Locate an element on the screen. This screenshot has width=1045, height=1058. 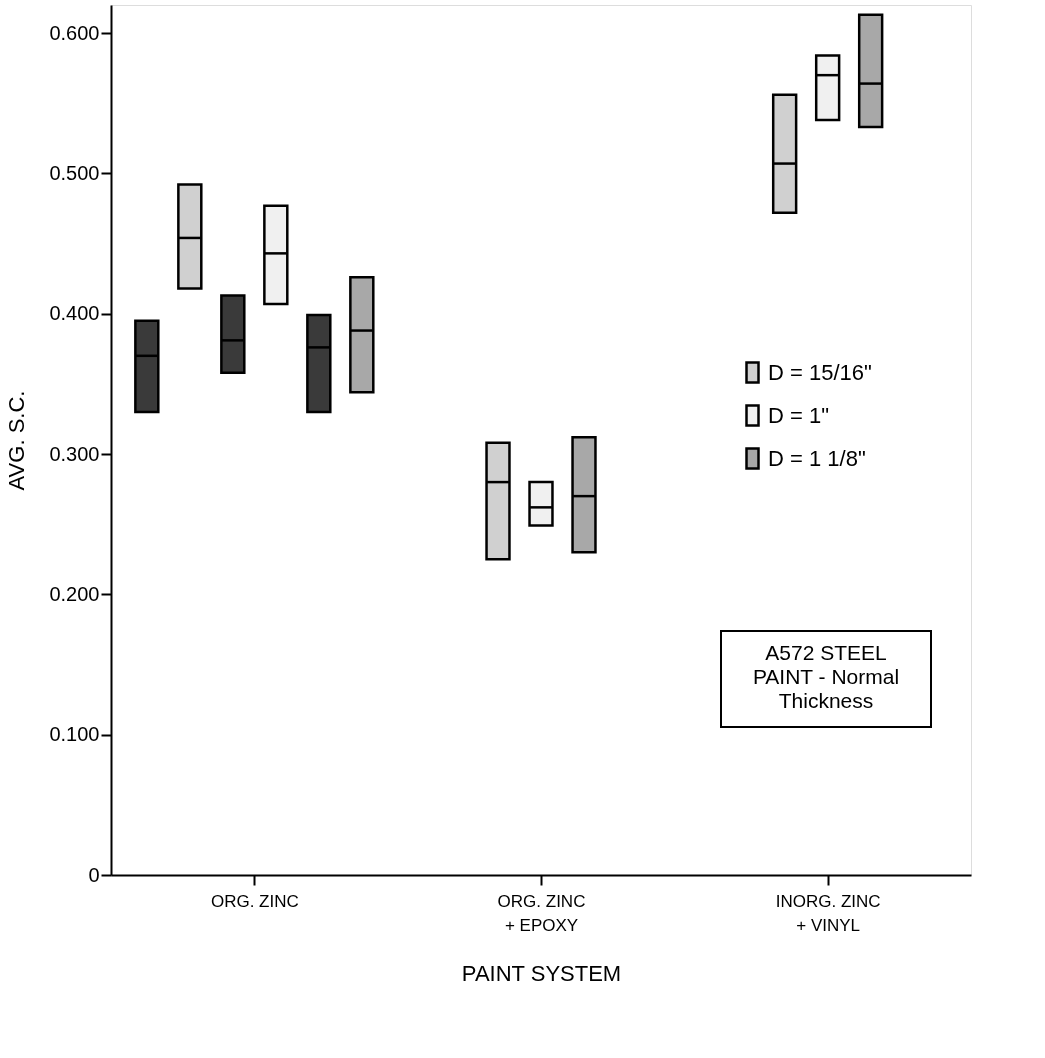
y-tick-label: 0.400 is located at coordinates (74, 313).